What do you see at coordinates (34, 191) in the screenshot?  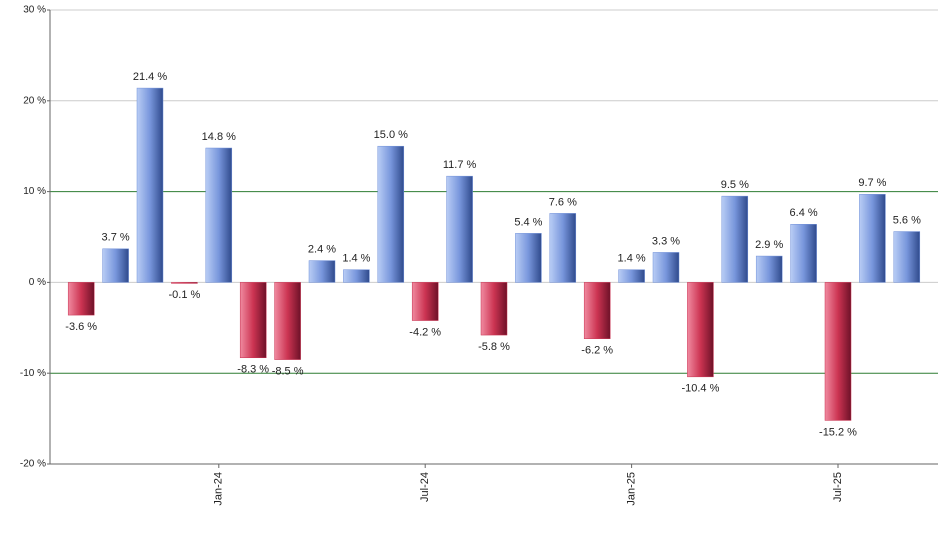 I see `y-tick-label: 10 %` at bounding box center [34, 191].